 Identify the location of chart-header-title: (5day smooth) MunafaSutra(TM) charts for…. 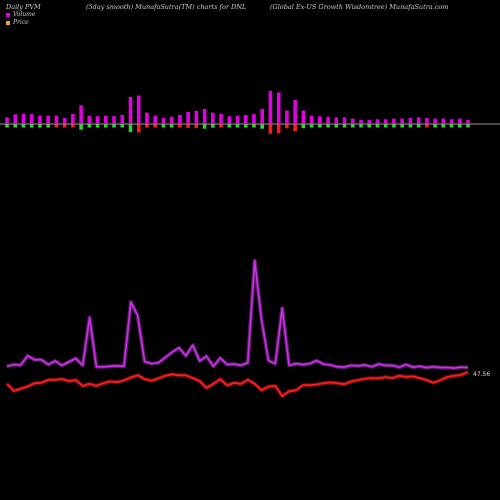
(166, 7).